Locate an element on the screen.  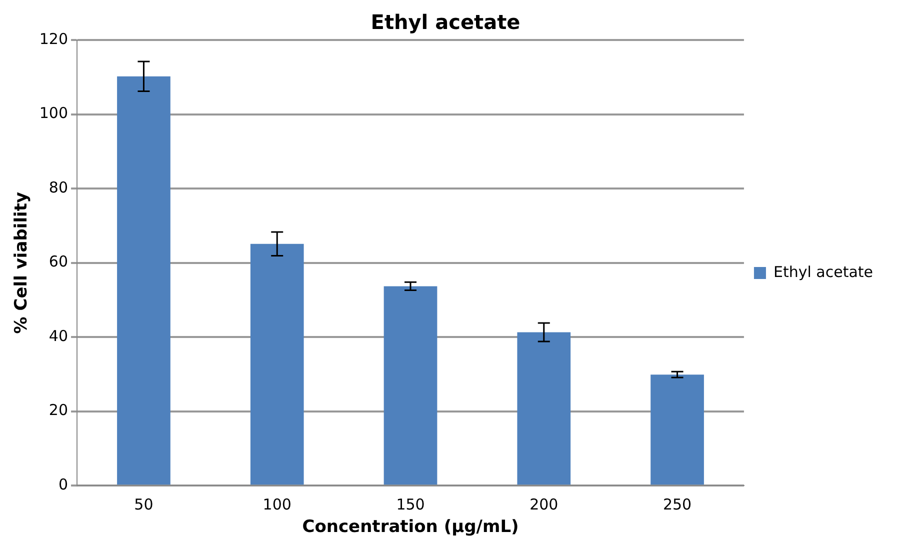
x-tick-label: 100 is located at coordinates (277, 504).